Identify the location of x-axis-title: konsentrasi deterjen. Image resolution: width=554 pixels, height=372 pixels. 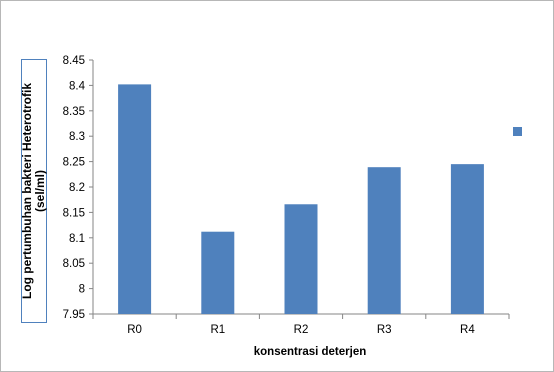
(310, 352).